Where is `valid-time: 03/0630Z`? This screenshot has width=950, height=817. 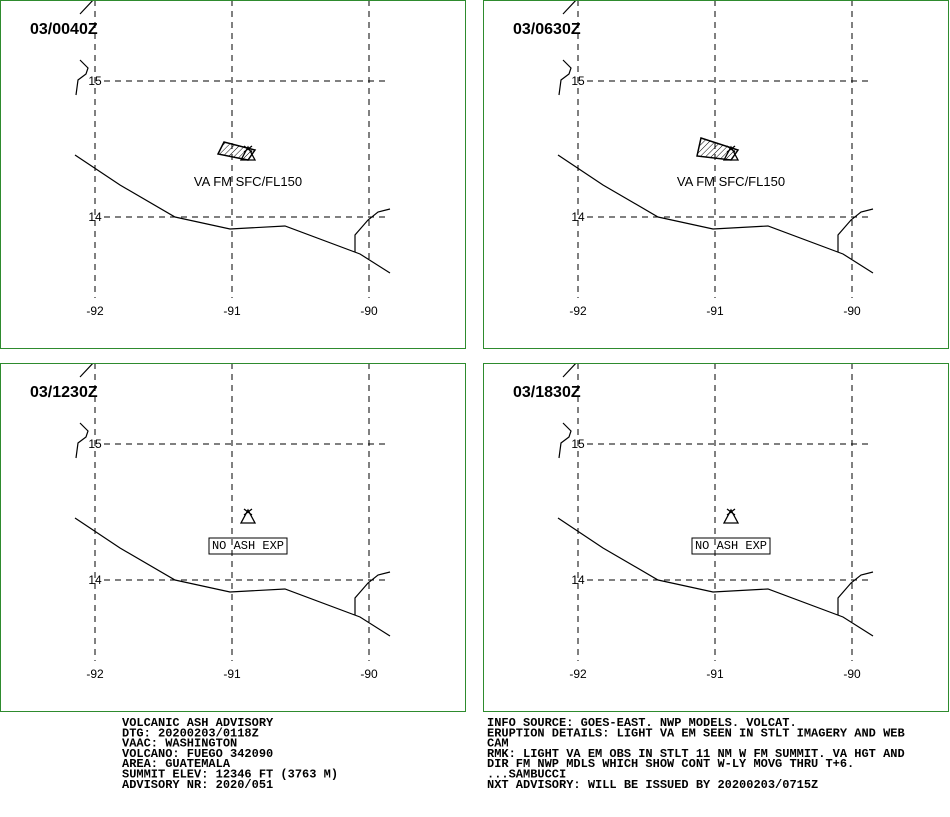
valid-time: 03/0630Z is located at coordinates (547, 29).